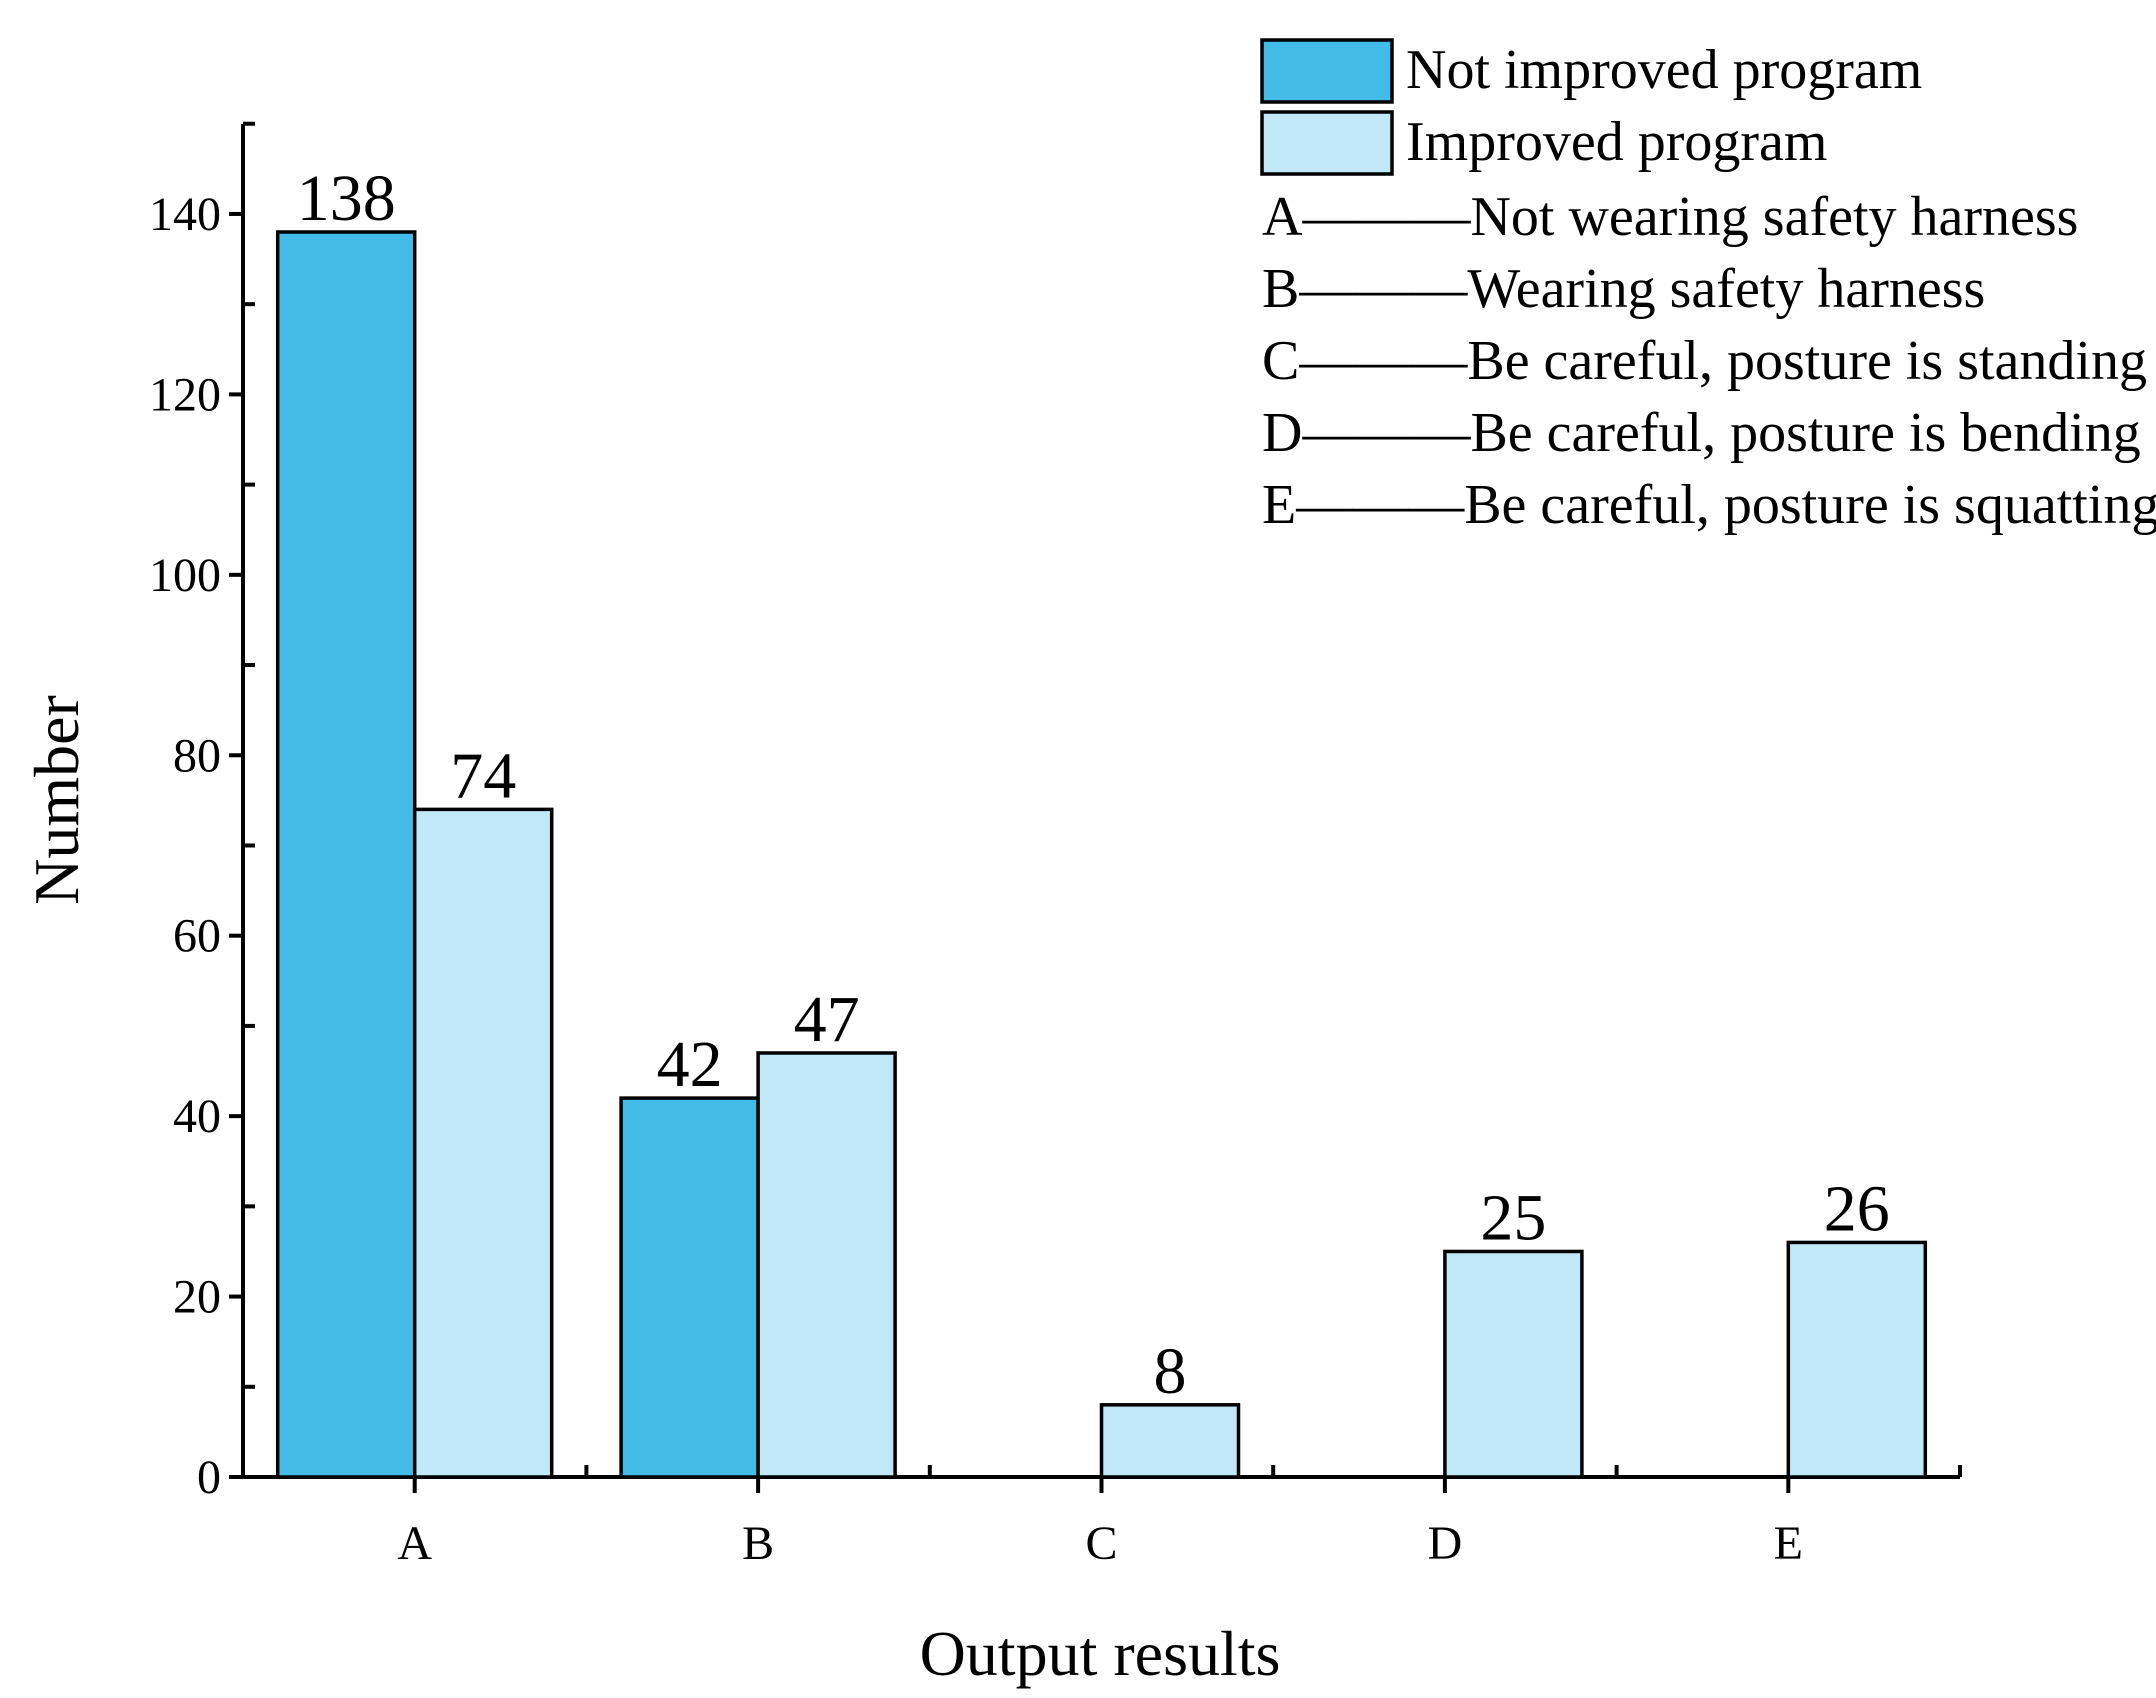 Image resolution: width=2156 pixels, height=1698 pixels. Describe the element at coordinates (414, 1543) in the screenshot. I see `x-tick-label: A` at that location.